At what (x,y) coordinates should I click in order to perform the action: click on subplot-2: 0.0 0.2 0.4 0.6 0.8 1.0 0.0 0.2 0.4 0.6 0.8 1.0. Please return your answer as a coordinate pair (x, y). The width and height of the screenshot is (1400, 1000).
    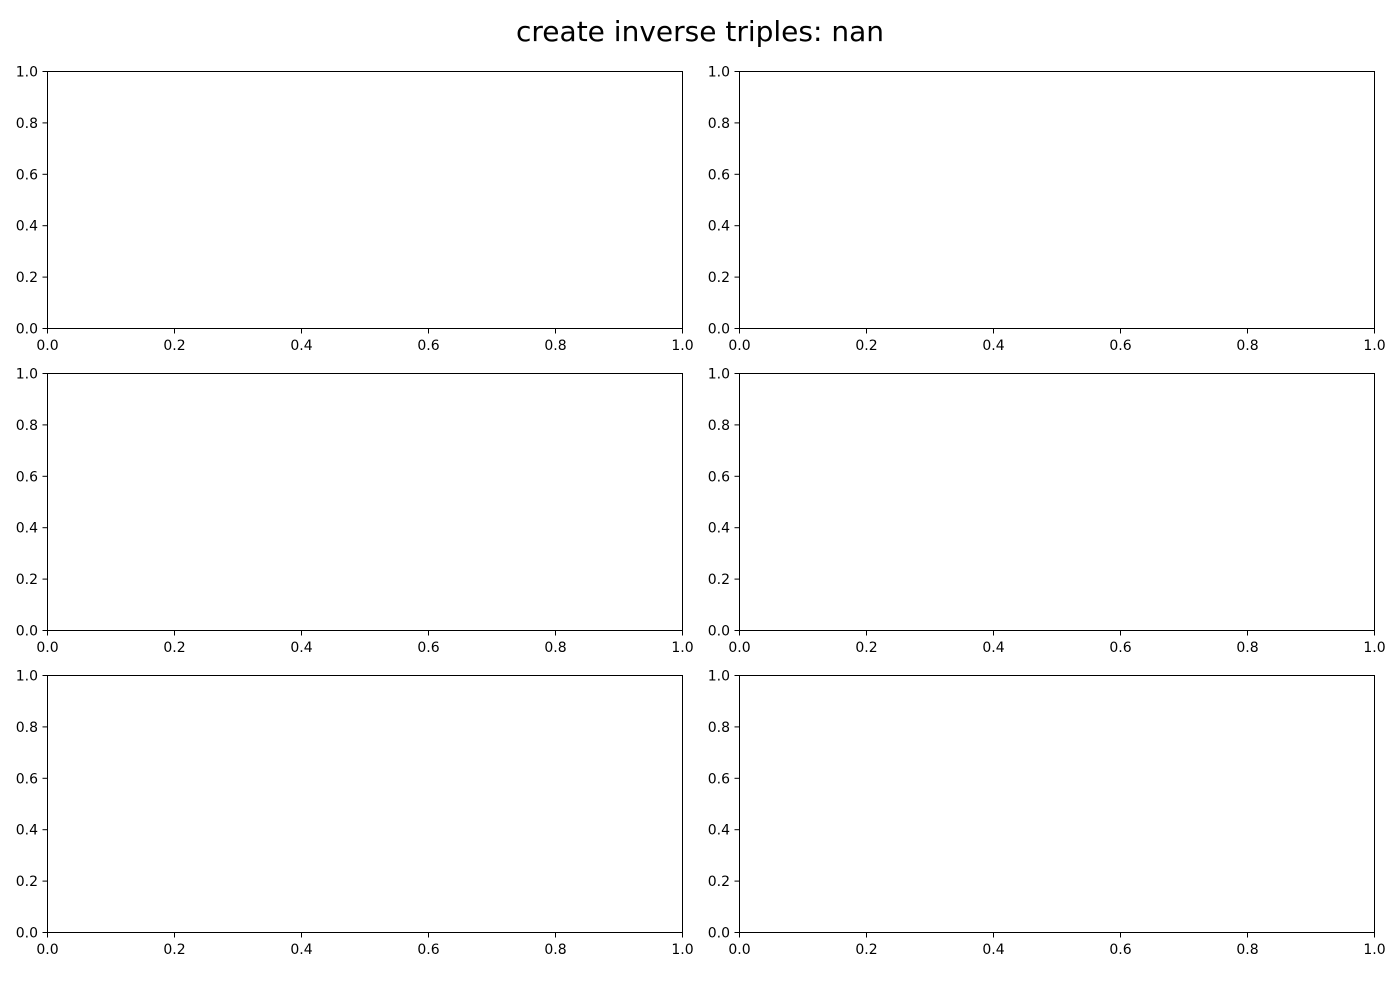
    Looking at the image, I should click on (1047, 210).